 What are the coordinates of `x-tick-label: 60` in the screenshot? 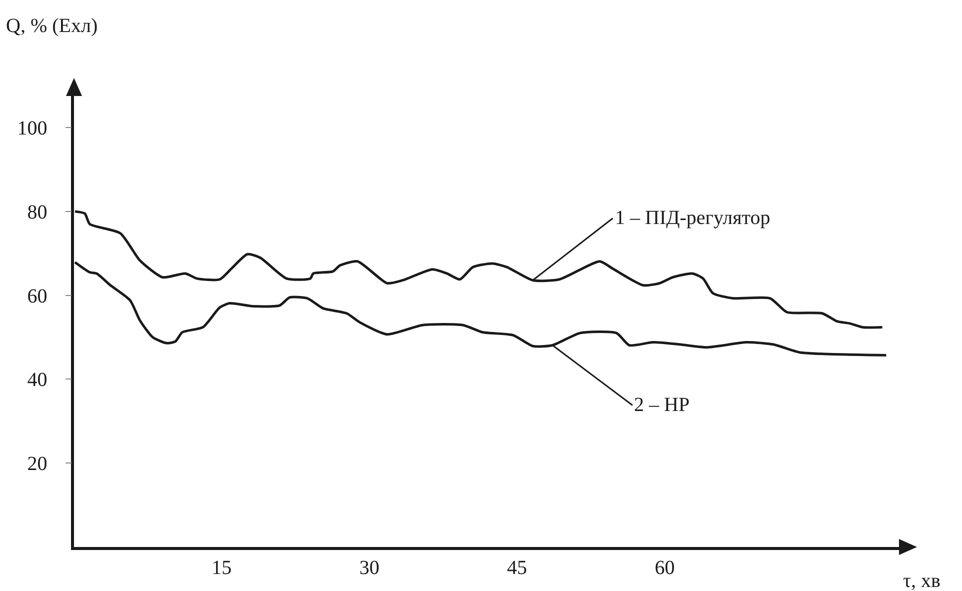 It's located at (664, 567).